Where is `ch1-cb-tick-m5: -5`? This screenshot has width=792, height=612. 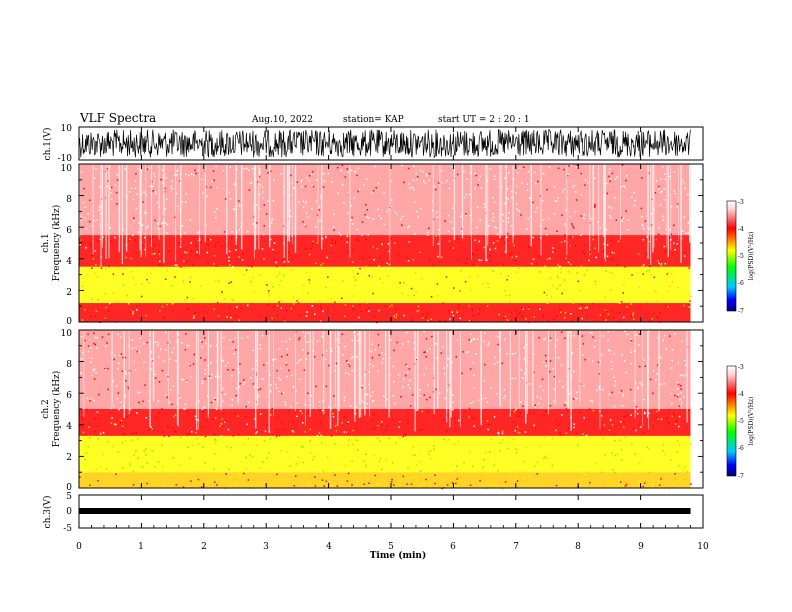
ch1-cb-tick-m5: -5 is located at coordinates (741, 256).